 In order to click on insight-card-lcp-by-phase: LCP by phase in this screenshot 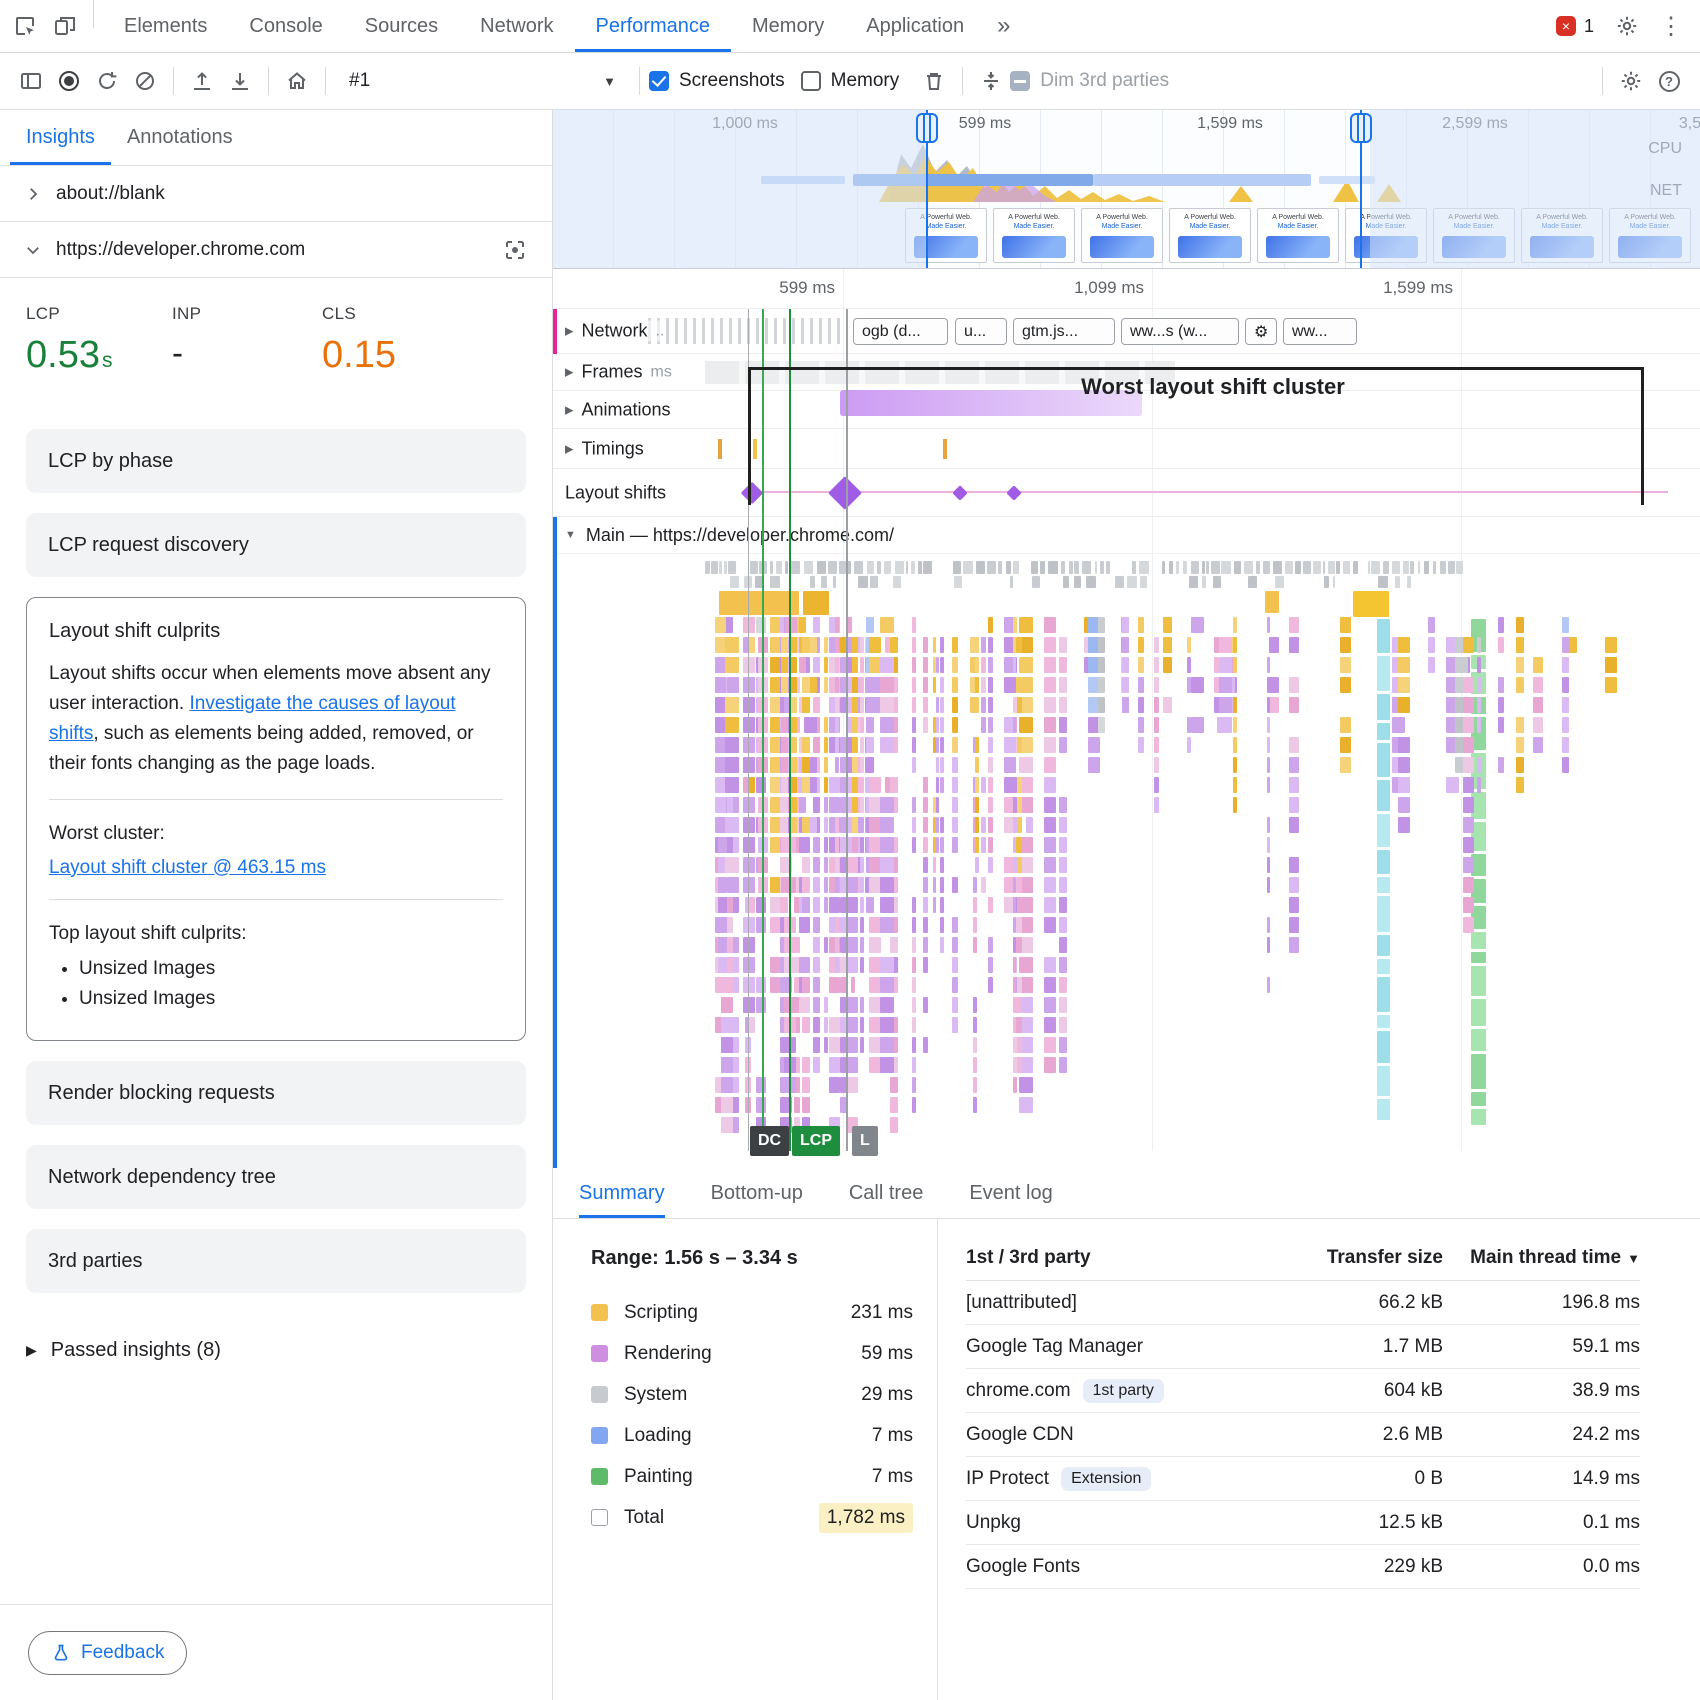, I will do `click(276, 461)`.